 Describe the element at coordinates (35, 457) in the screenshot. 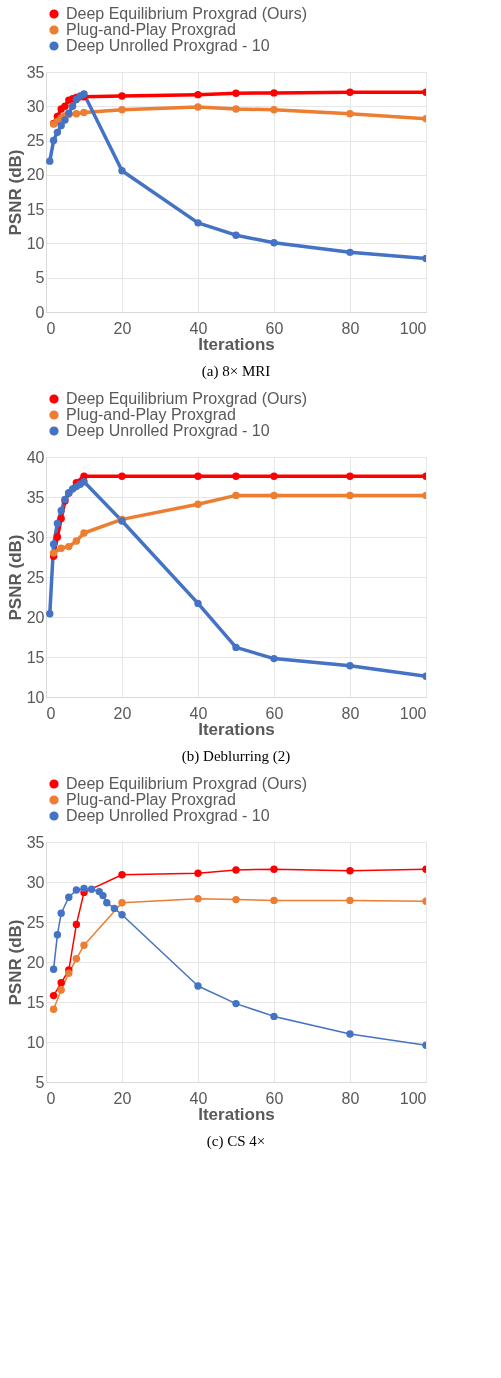

I see `y-tick-label: 40` at that location.